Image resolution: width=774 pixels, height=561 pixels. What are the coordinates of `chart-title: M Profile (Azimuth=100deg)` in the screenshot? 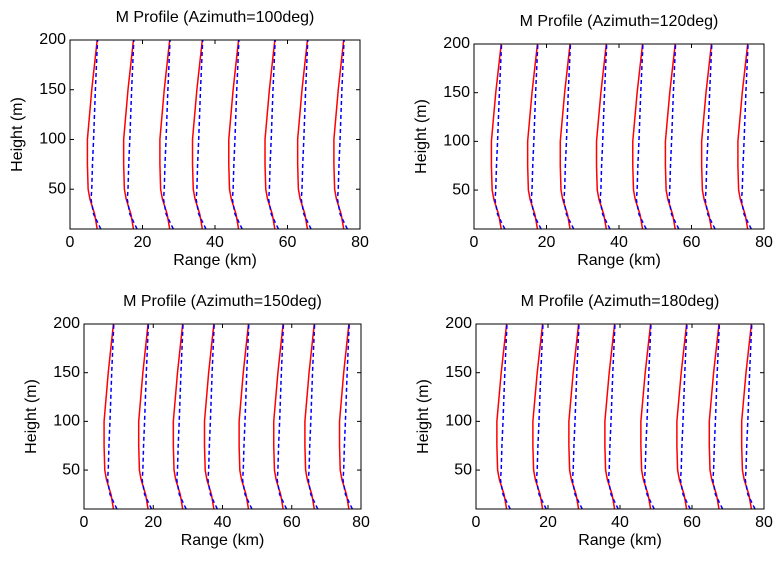 It's located at (215, 17).